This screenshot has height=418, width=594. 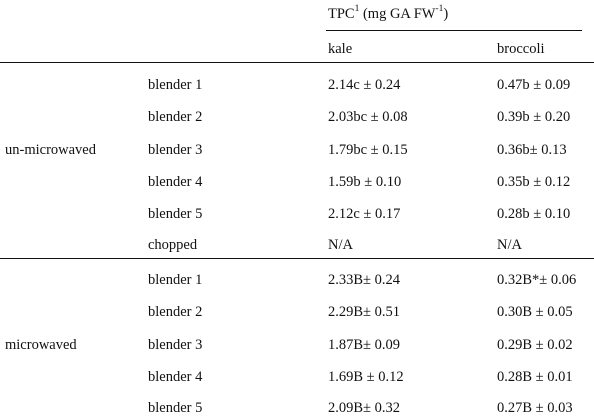 What do you see at coordinates (364, 214) in the screenshot?
I see `row-kale-value: 2.12c ± 0.17` at bounding box center [364, 214].